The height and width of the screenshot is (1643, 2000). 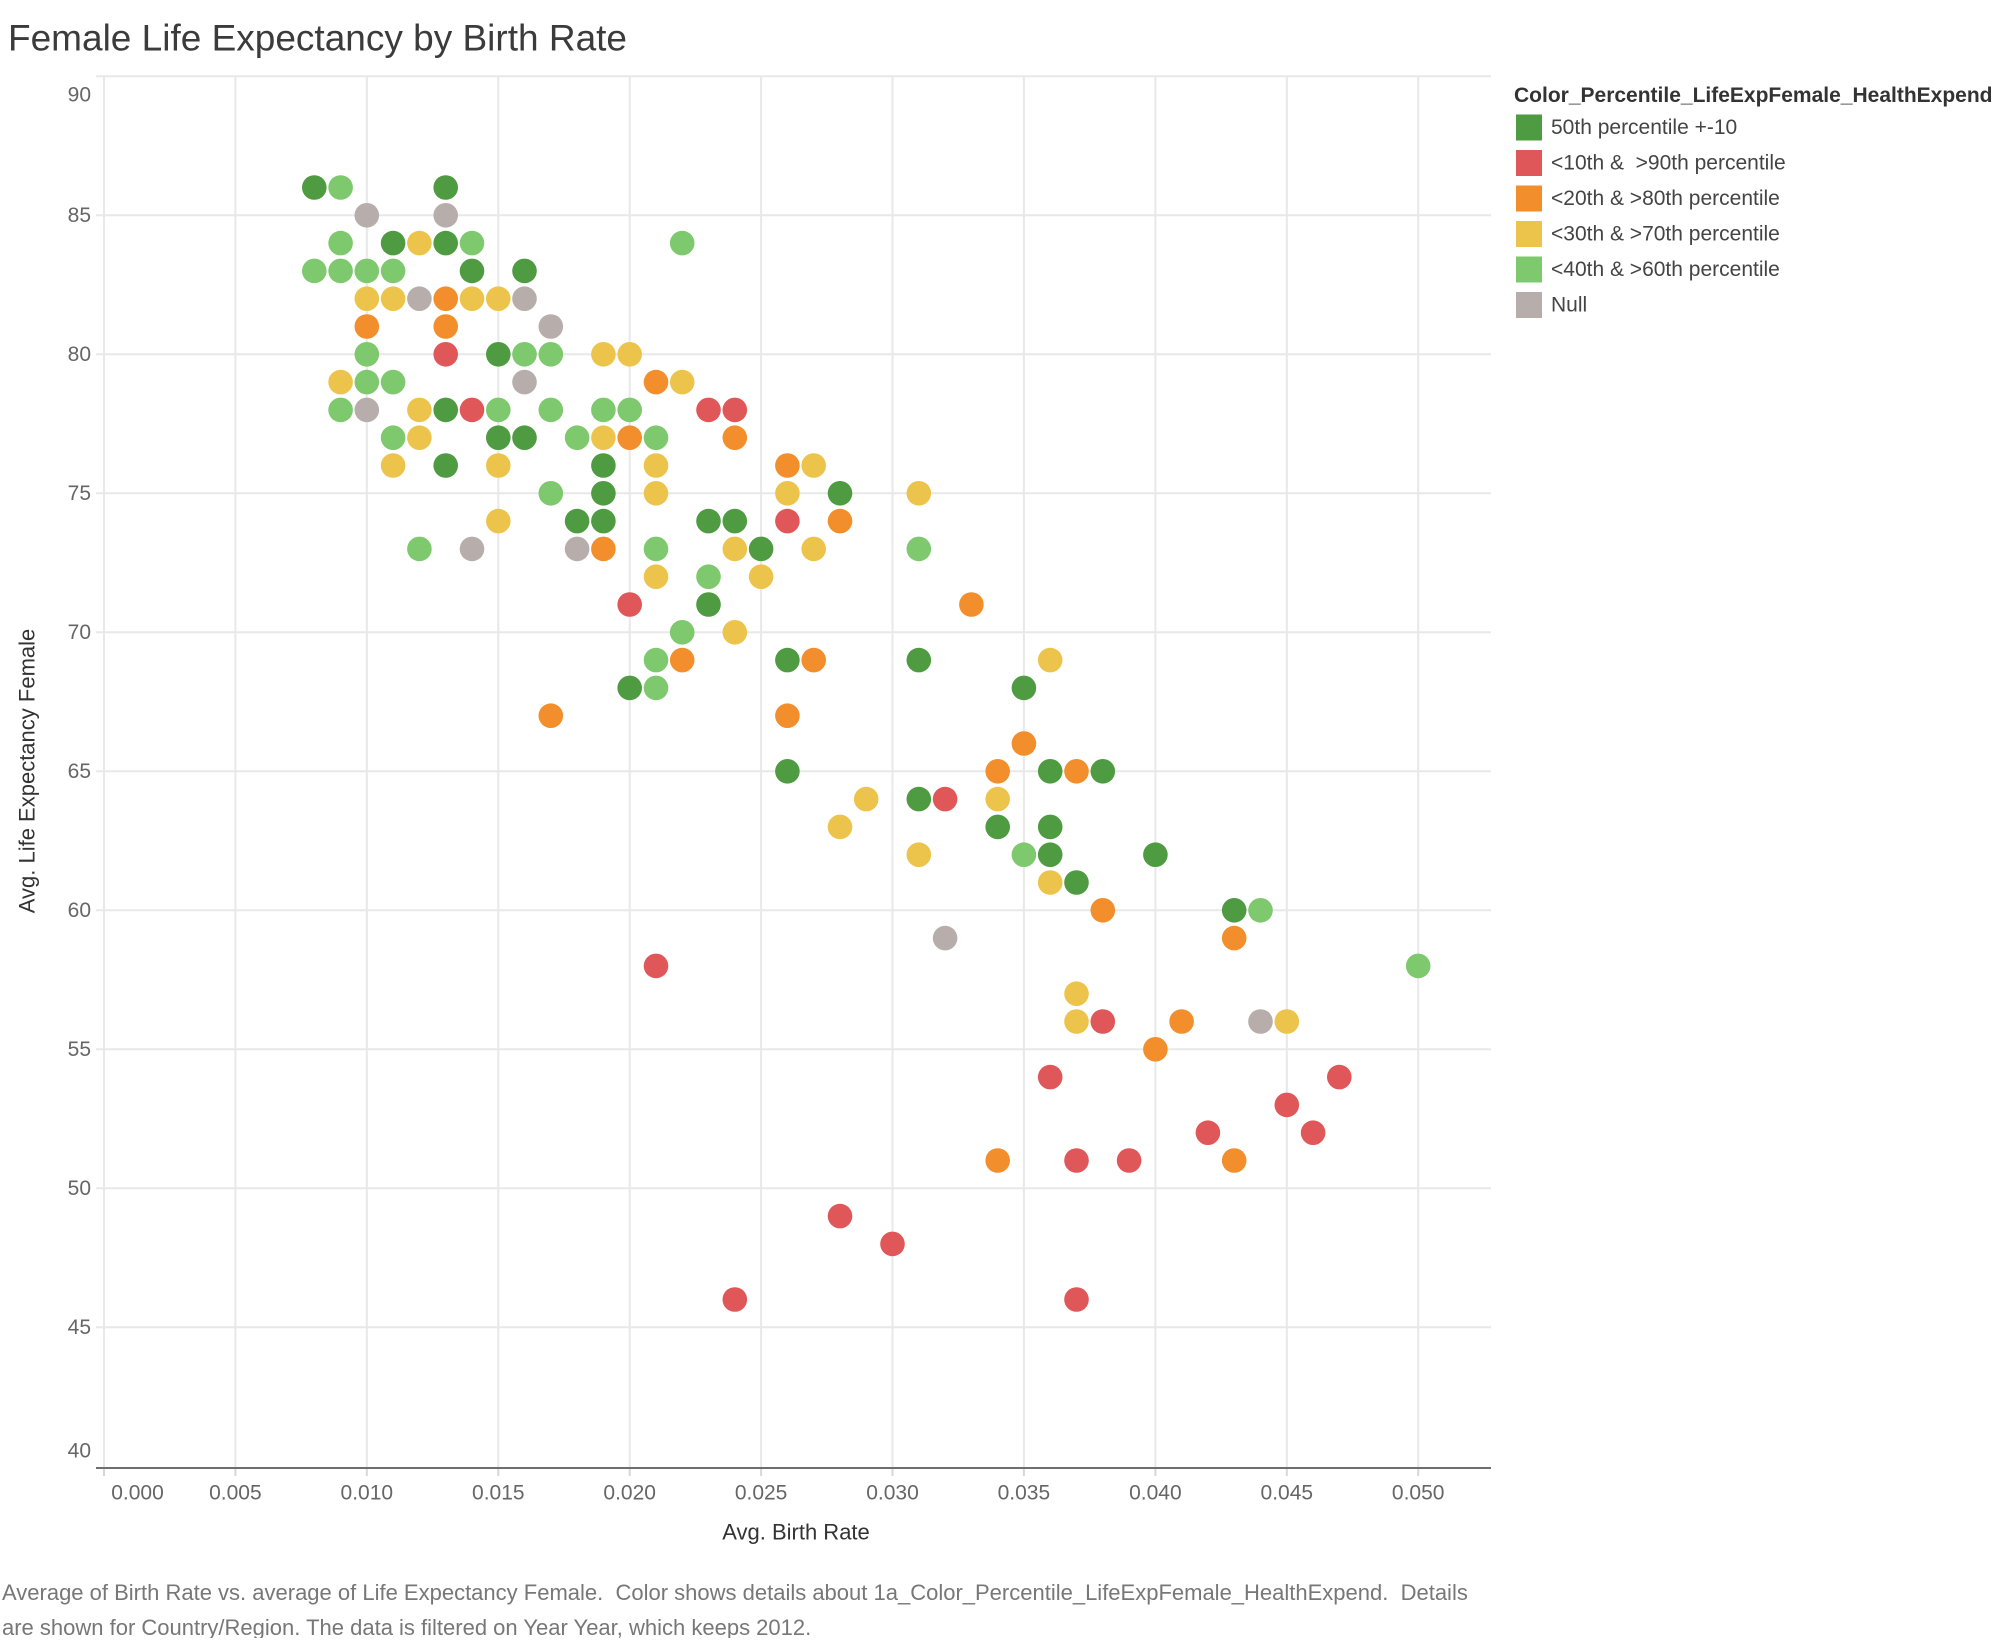 I want to click on svg-text: 0.040, so click(x=1155, y=1493).